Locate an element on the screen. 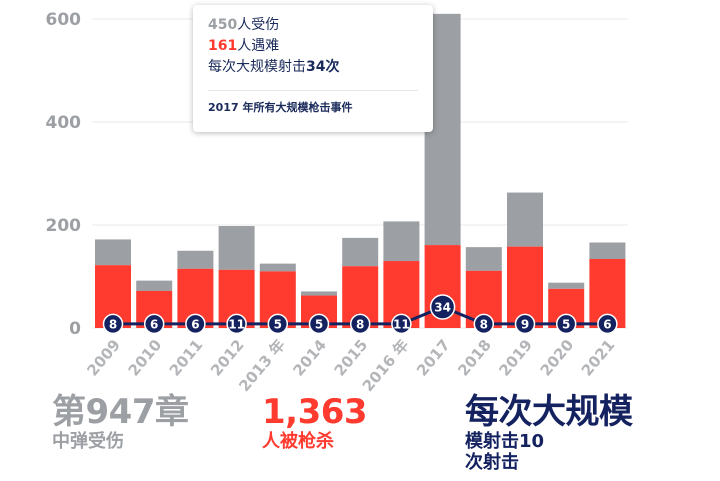  x-tick-label: 2011 is located at coordinates (186, 358).